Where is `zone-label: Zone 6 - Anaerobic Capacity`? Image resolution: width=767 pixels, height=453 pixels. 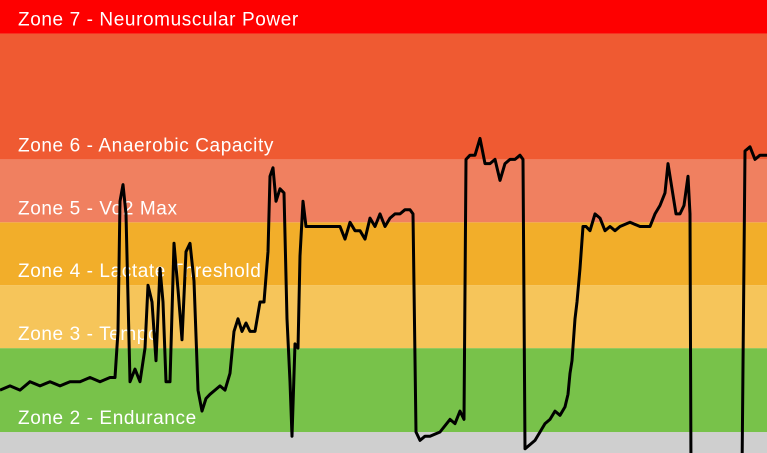 zone-label: Zone 6 - Anaerobic Capacity is located at coordinates (146, 145).